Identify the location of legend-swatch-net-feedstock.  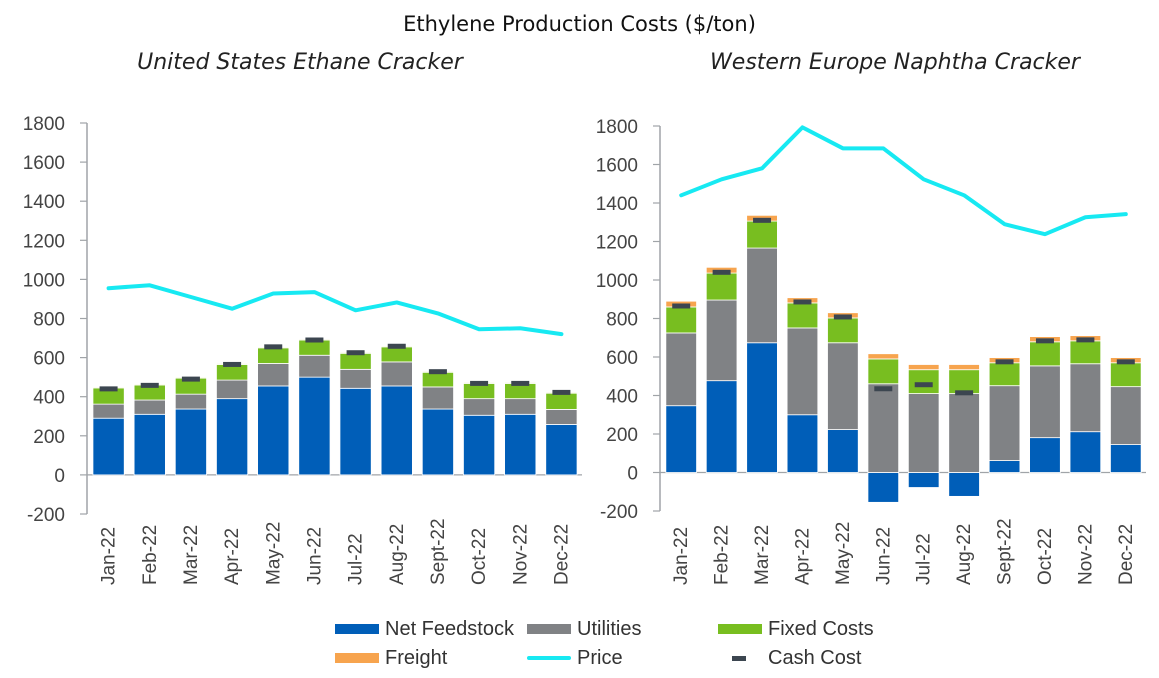
(357, 629).